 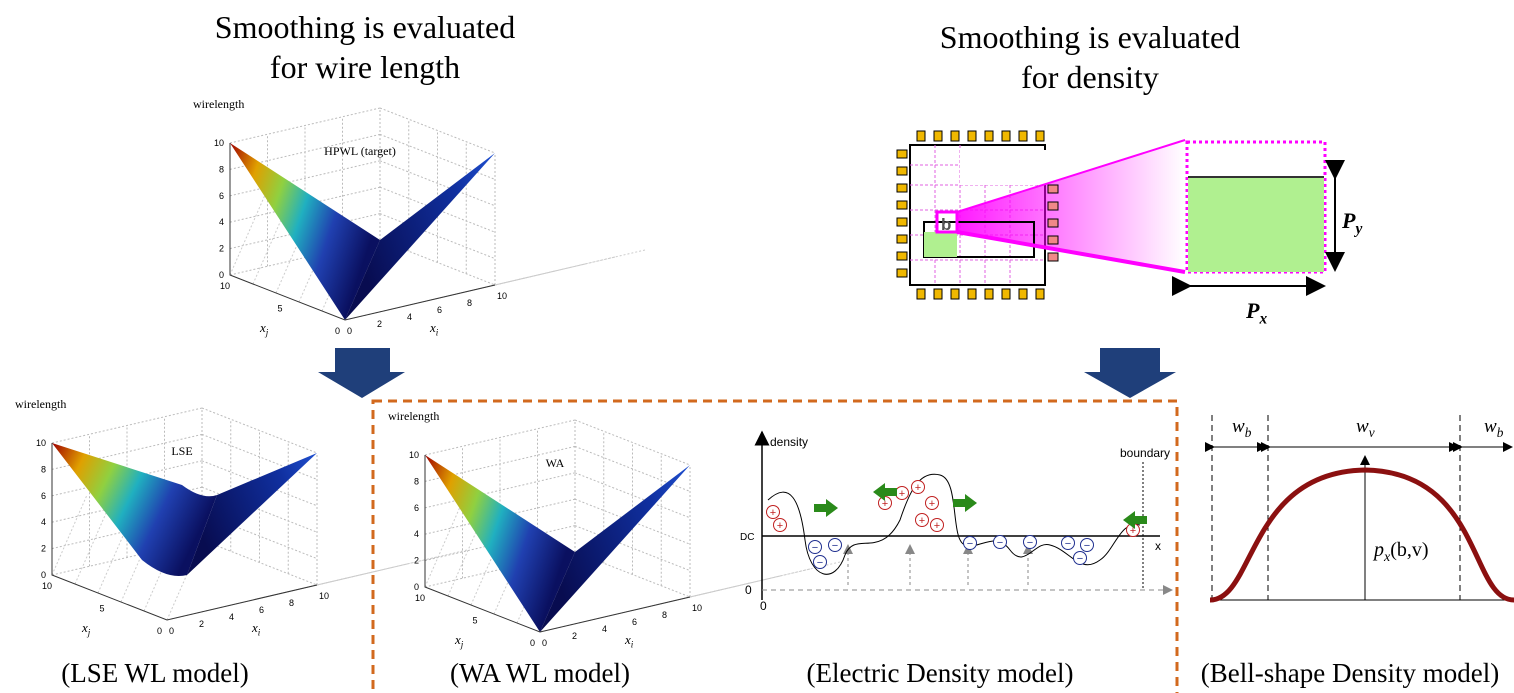 What do you see at coordinates (1252, 310) in the screenshot?
I see `px-label-base: P` at bounding box center [1252, 310].